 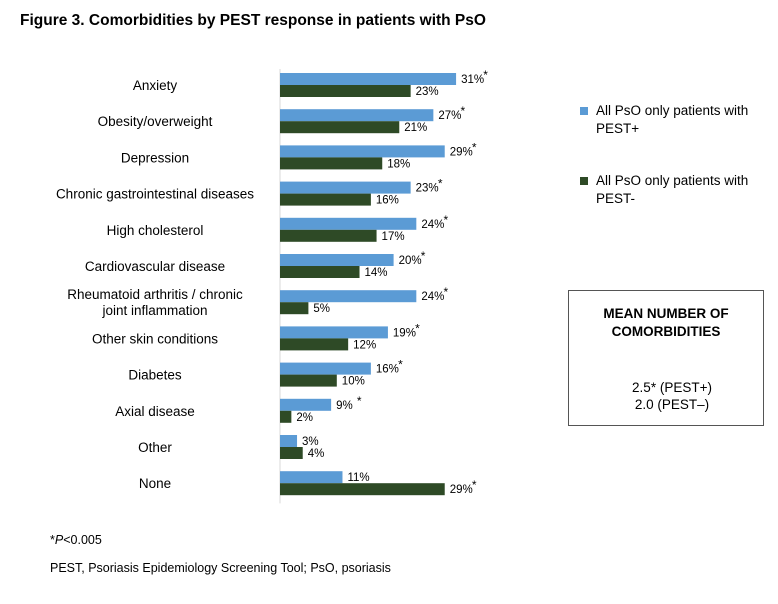 I want to click on data-label-pest-positive-none: 11%, so click(x=358, y=478).